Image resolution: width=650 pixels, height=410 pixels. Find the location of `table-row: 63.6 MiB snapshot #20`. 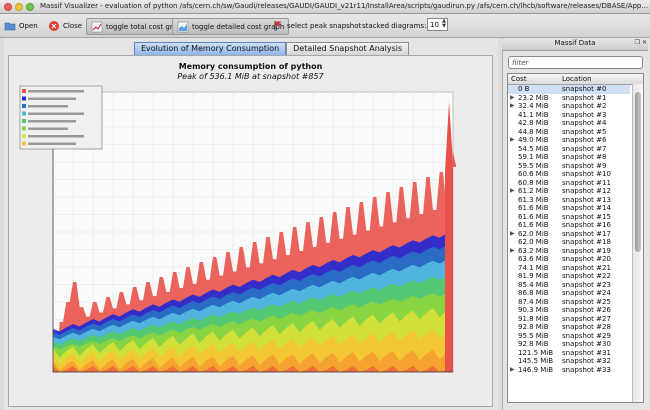

table-row: 63.6 MiB snapshot #20 is located at coordinates (569, 259).